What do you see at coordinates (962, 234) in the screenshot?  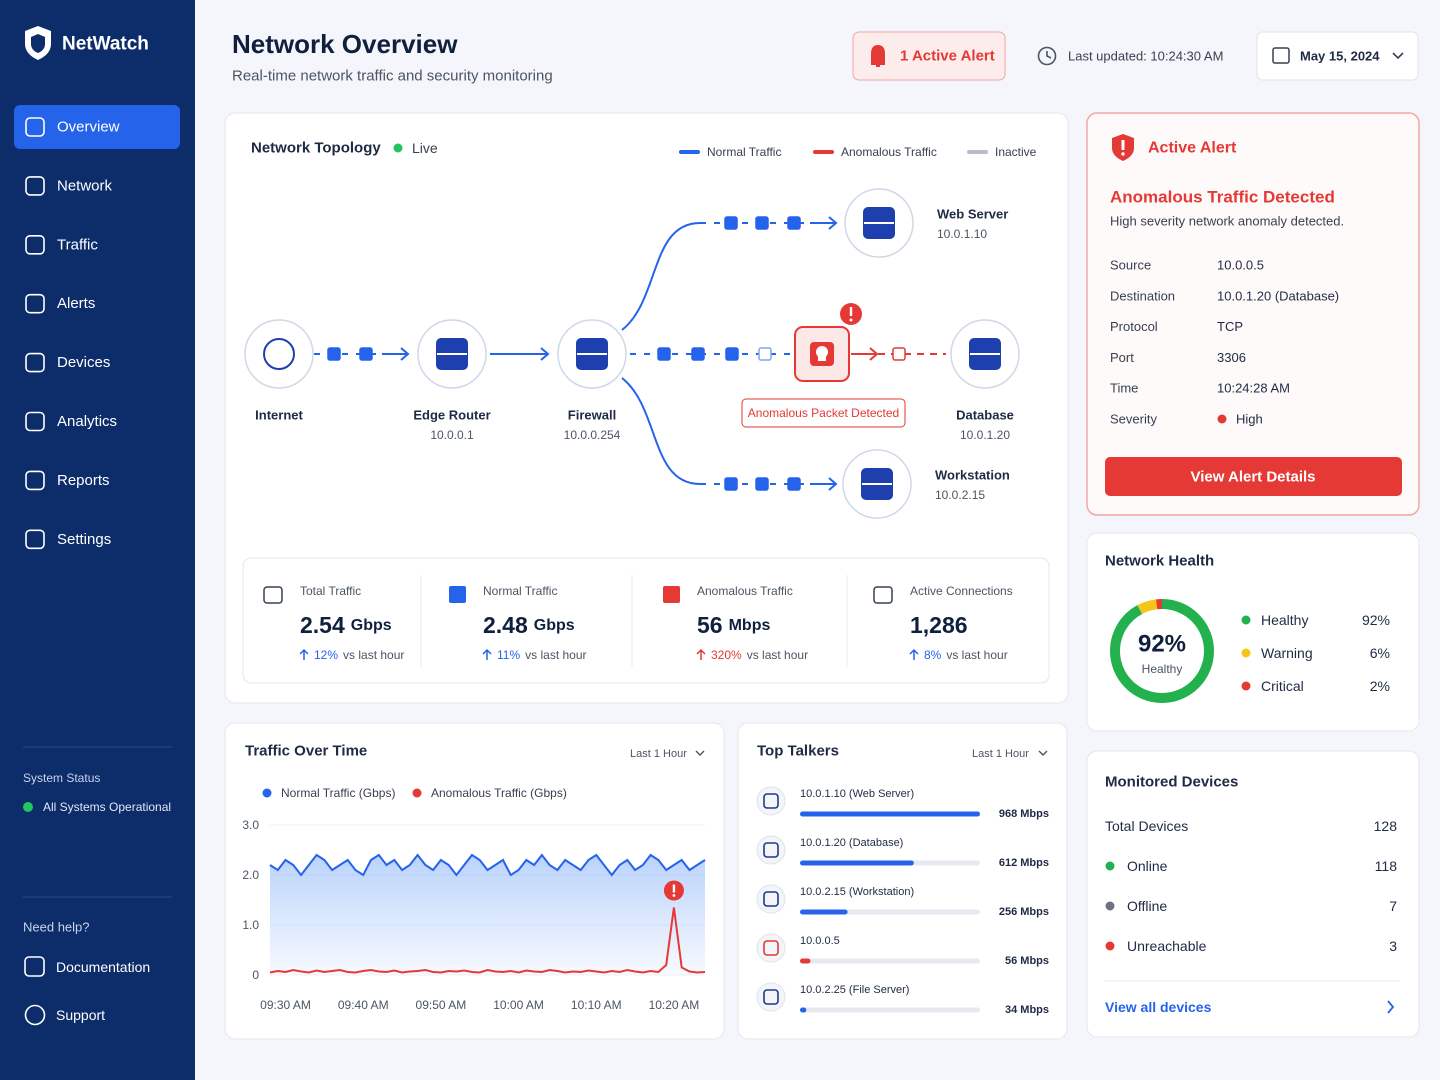 I see `node-ip: 10.0.1.10` at bounding box center [962, 234].